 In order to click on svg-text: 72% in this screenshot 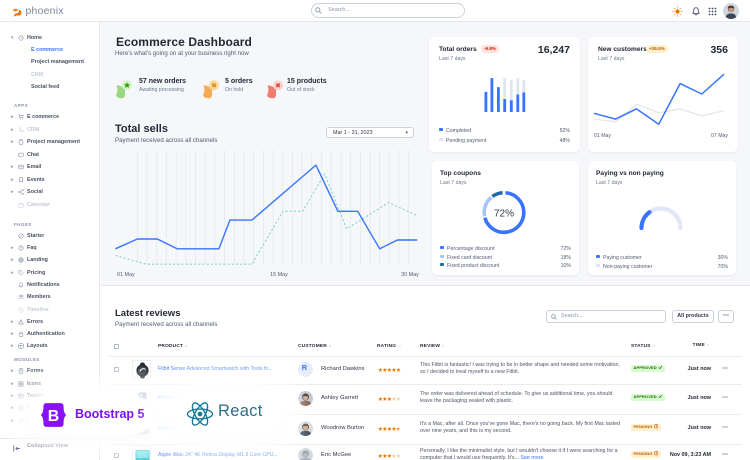, I will do `click(504, 214)`.